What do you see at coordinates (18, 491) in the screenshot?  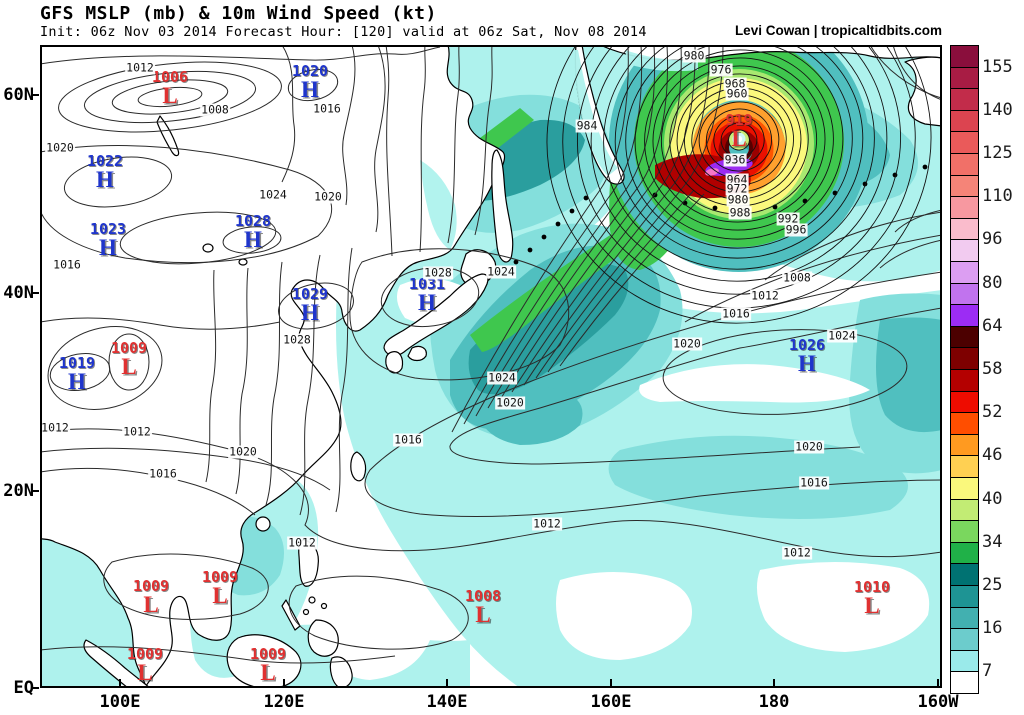 I see `y-axis-label: 20N` at bounding box center [18, 491].